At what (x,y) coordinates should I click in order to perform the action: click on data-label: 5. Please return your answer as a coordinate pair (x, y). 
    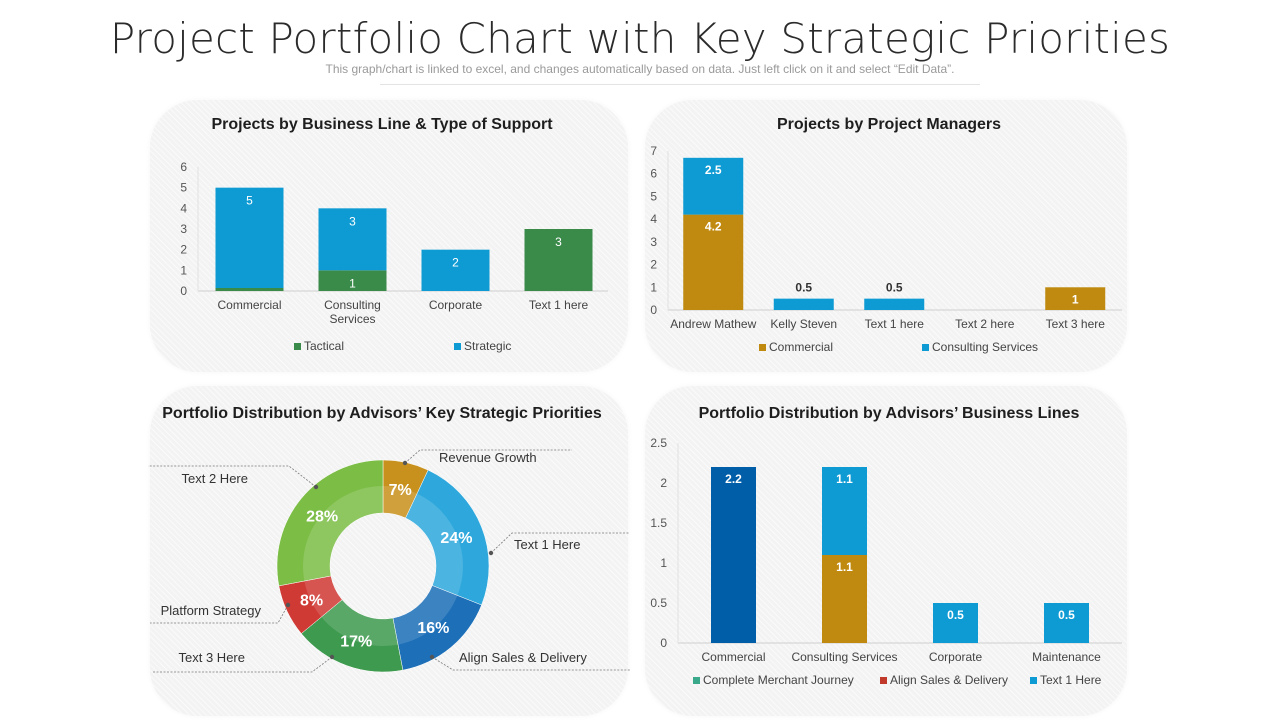
    Looking at the image, I should click on (249, 201).